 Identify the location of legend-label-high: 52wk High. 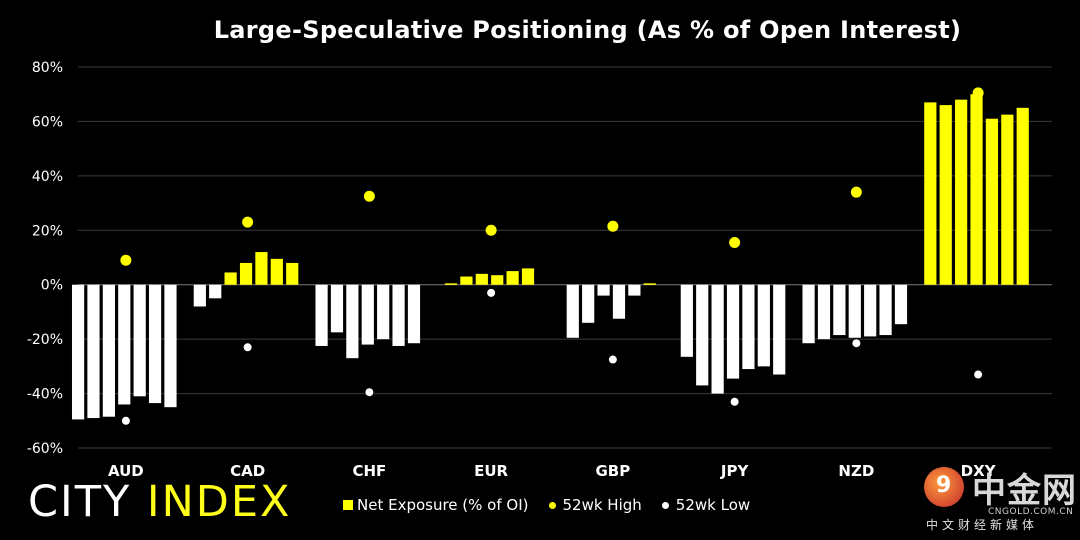
(602, 505).